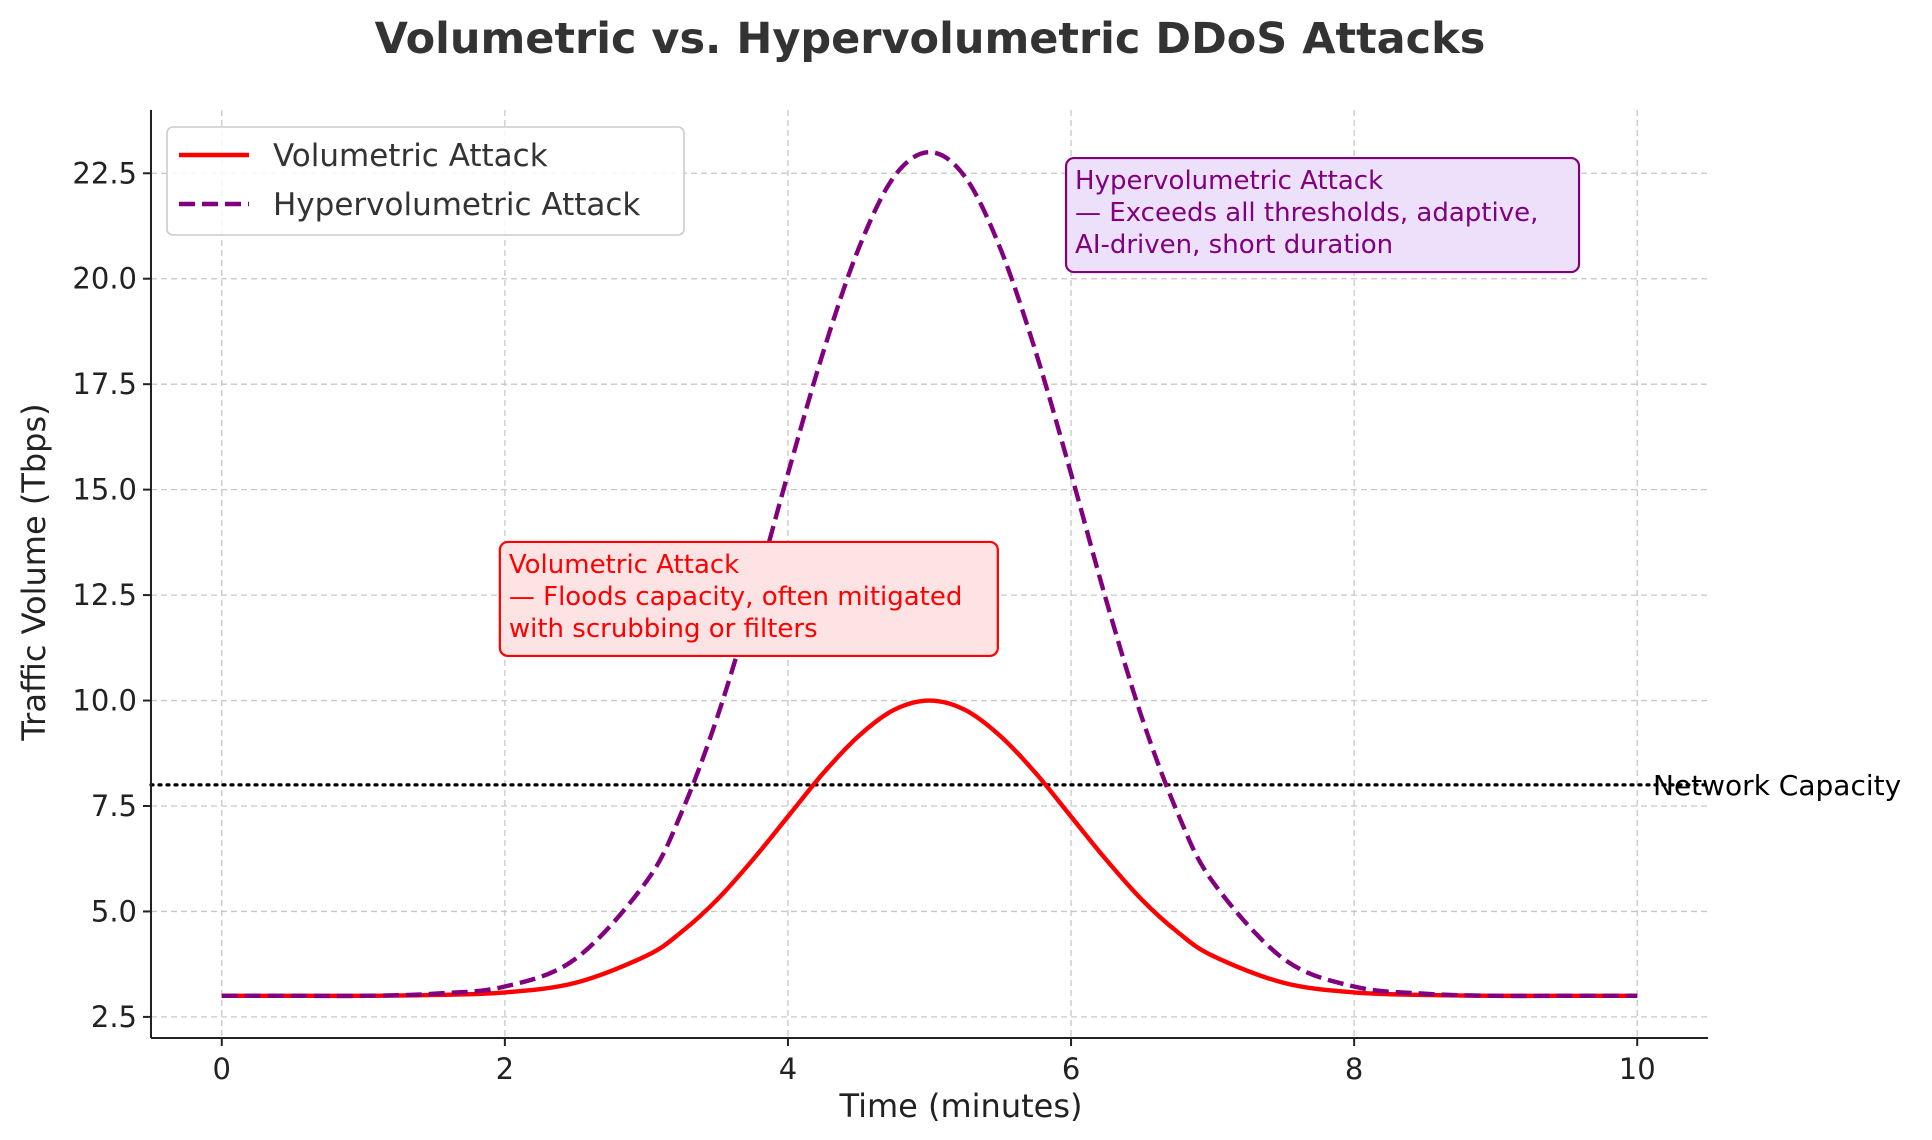  Describe the element at coordinates (736, 597) in the screenshot. I see `annotation-line: — Floods capacity, often mitigated` at that location.